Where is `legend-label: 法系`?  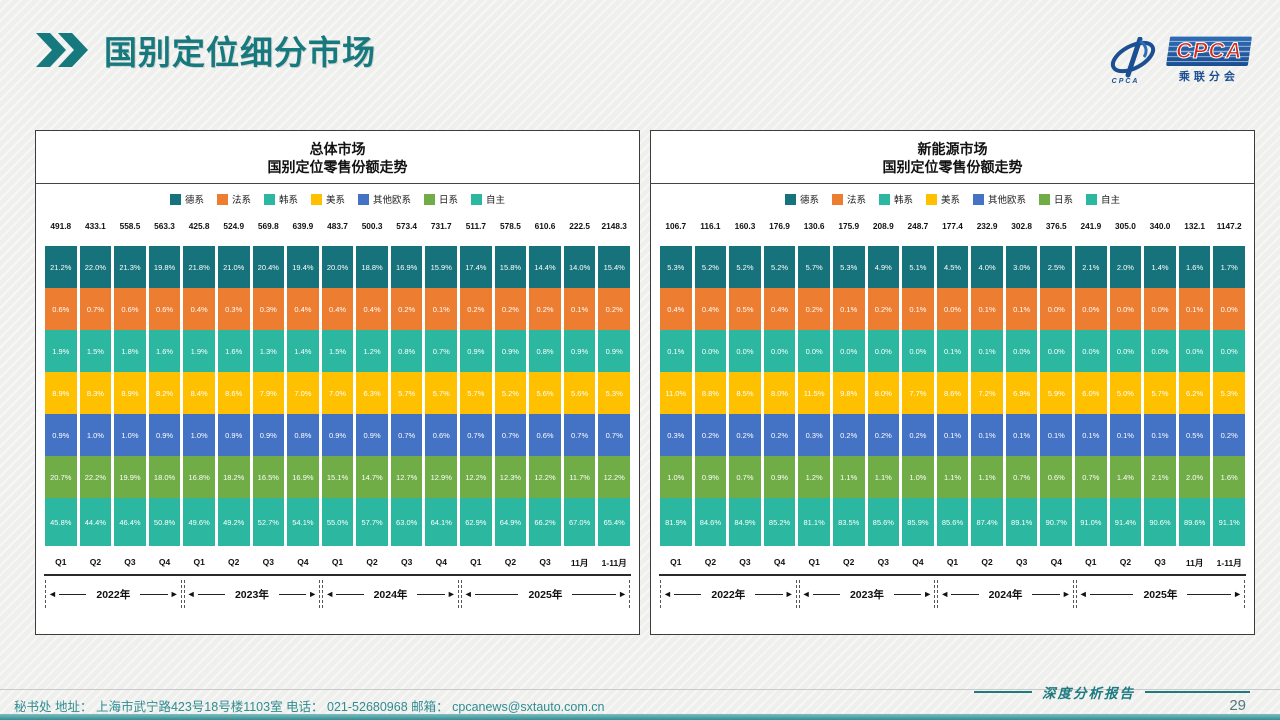
legend-label: 法系 is located at coordinates (856, 201).